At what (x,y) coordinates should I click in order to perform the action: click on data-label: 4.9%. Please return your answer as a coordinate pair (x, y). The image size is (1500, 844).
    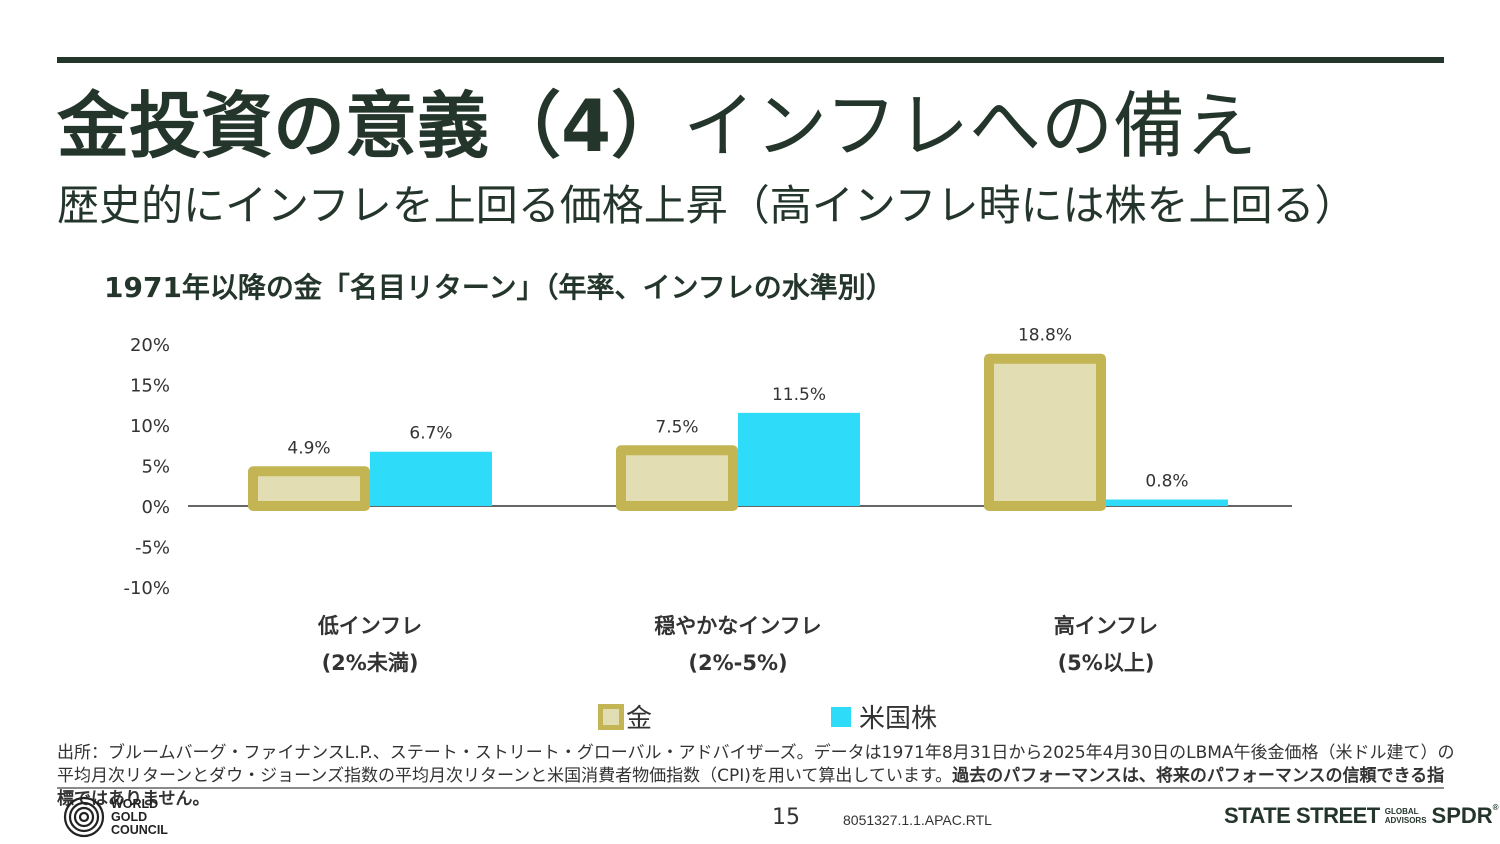
    Looking at the image, I should click on (308, 448).